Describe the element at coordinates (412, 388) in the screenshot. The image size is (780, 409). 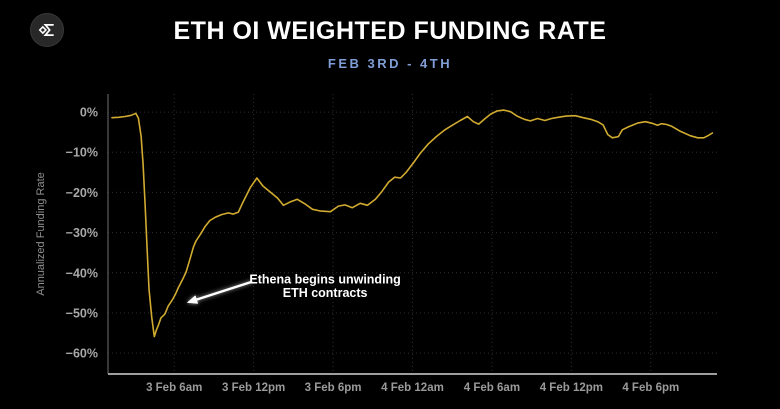
I see `x-tick-label: 4 Feb 12am` at that location.